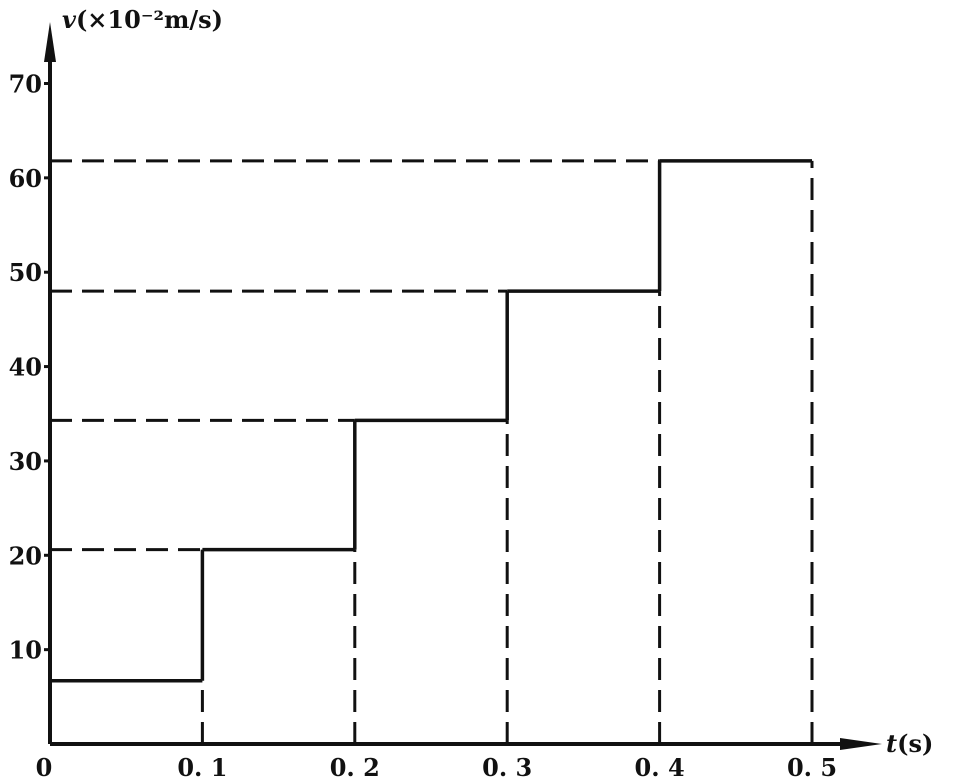 This screenshot has width=954, height=784. Describe the element at coordinates (507, 767) in the screenshot. I see `x-tick-label: 0. 3` at that location.